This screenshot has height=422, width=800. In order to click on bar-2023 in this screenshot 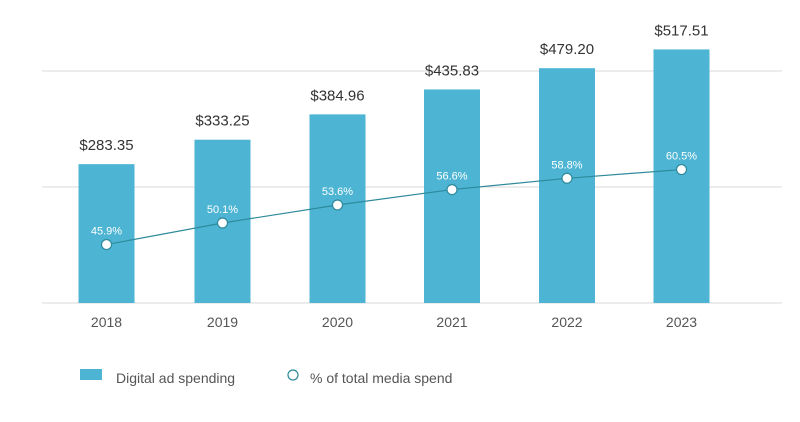, I will do `click(681, 176)`.